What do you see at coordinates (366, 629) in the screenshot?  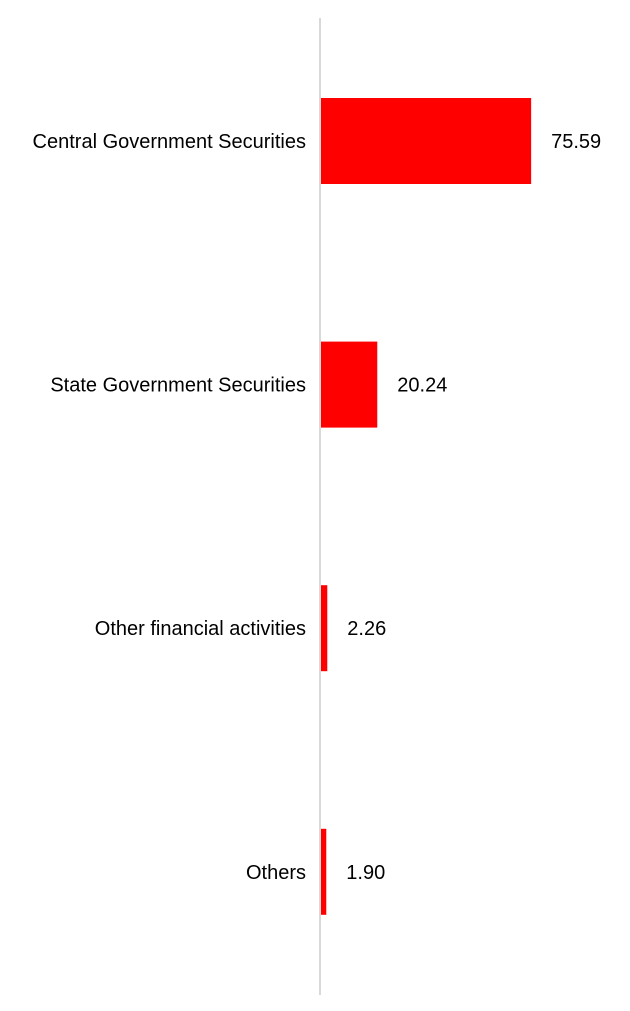 I see `value-label-other-financial-activities: 2.26` at bounding box center [366, 629].